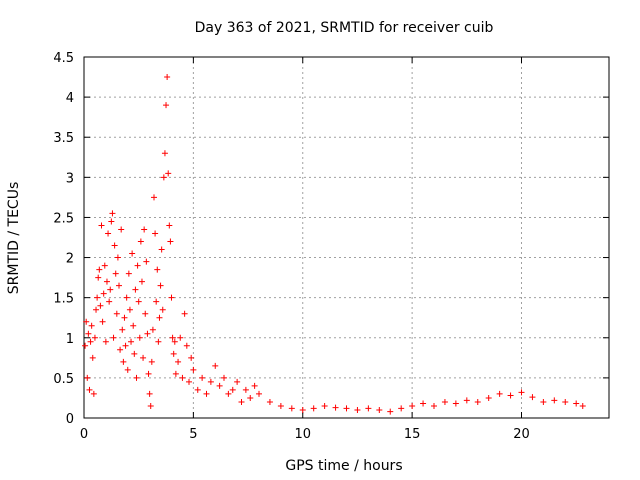 This screenshot has width=640, height=480. Describe the element at coordinates (63, 299) in the screenshot. I see `y-tick-label: 1.5` at that location.